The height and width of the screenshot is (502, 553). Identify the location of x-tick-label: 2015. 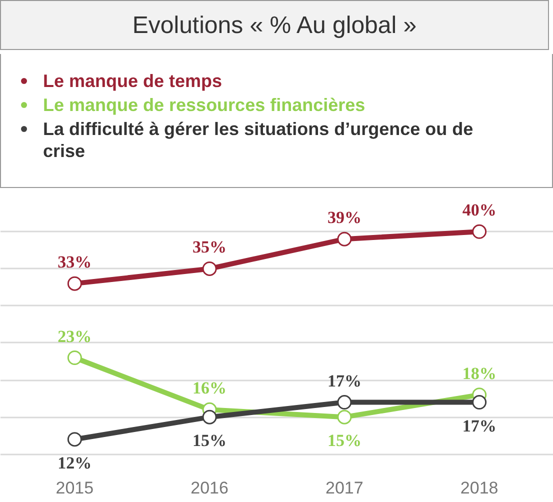
(75, 488).